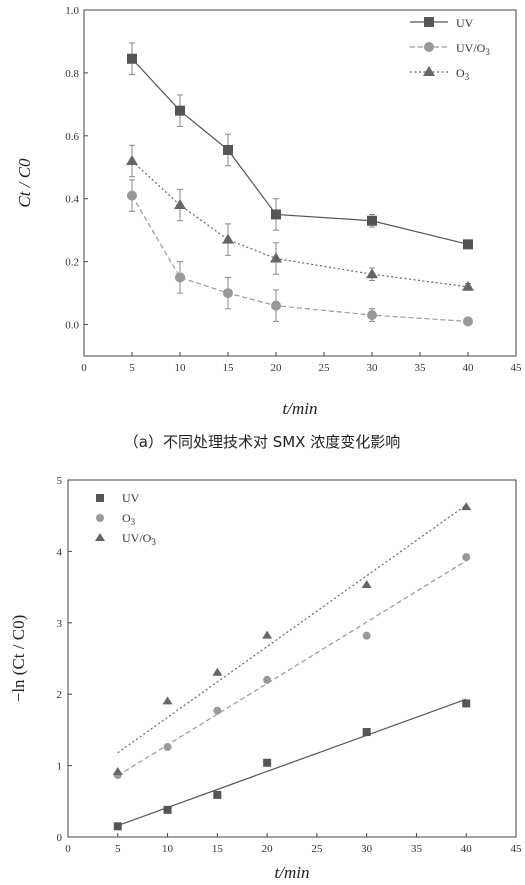 Image resolution: width=525 pixels, height=885 pixels. Describe the element at coordinates (469, 368) in the screenshot. I see `x-tick-label: 40` at that location.